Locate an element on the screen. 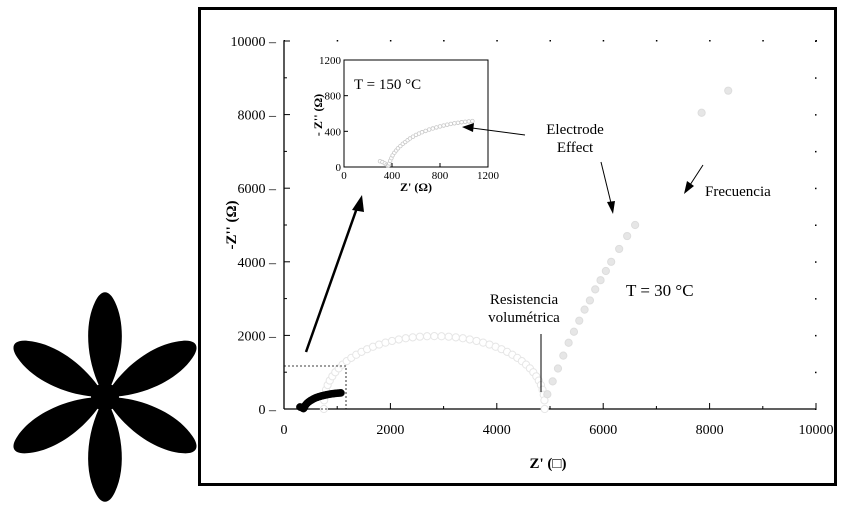 Image resolution: width=843 pixels, height=508 pixels. electrode-arrow-main is located at coordinates (606, 182).